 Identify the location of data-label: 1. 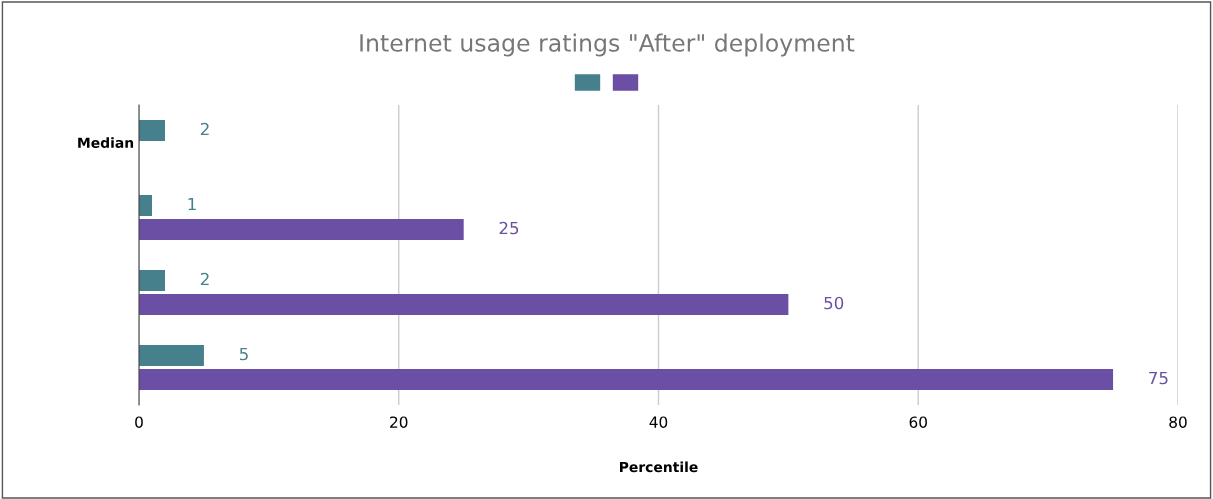
(192, 204).